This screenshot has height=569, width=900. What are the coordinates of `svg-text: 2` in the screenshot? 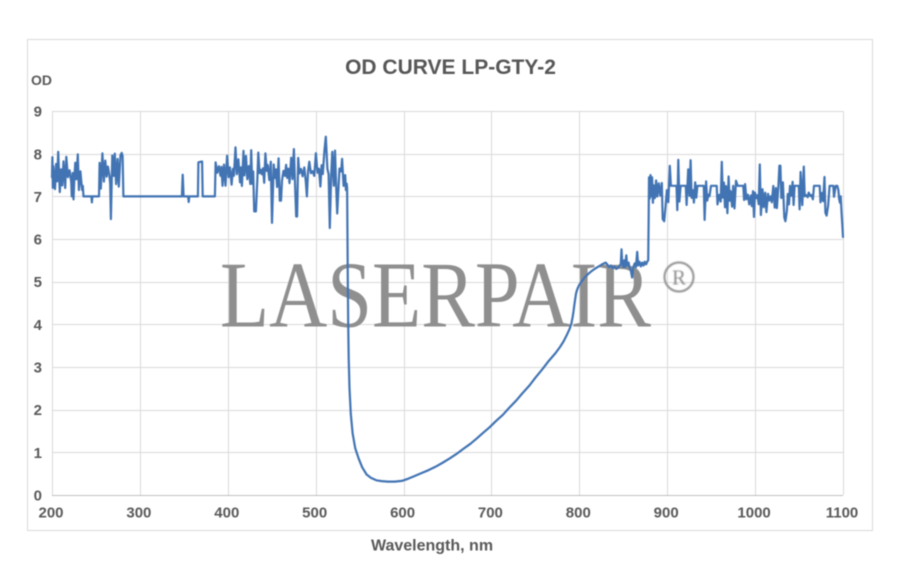 It's located at (38, 410).